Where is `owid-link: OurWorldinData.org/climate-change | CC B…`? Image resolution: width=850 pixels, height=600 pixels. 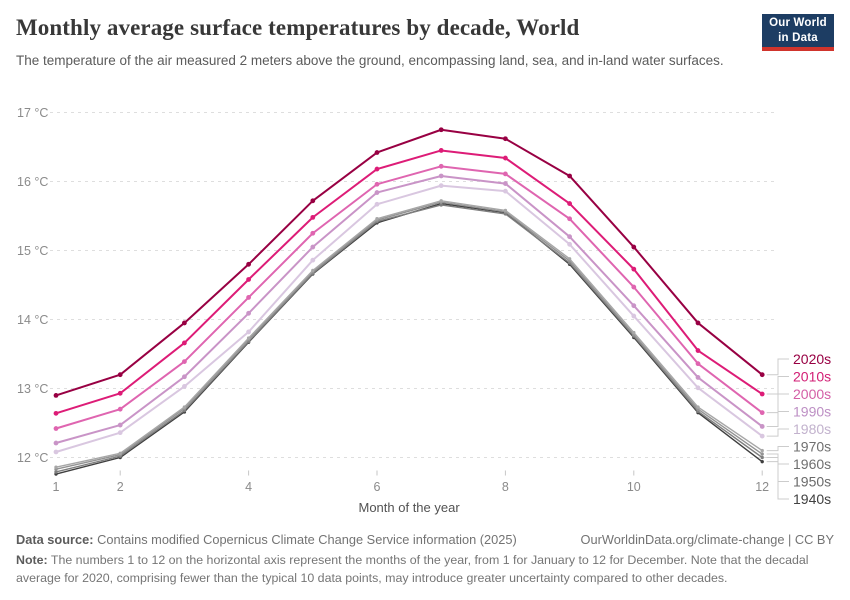 owid-link: OurWorldinData.org/climate-change | CC B… is located at coordinates (707, 539).